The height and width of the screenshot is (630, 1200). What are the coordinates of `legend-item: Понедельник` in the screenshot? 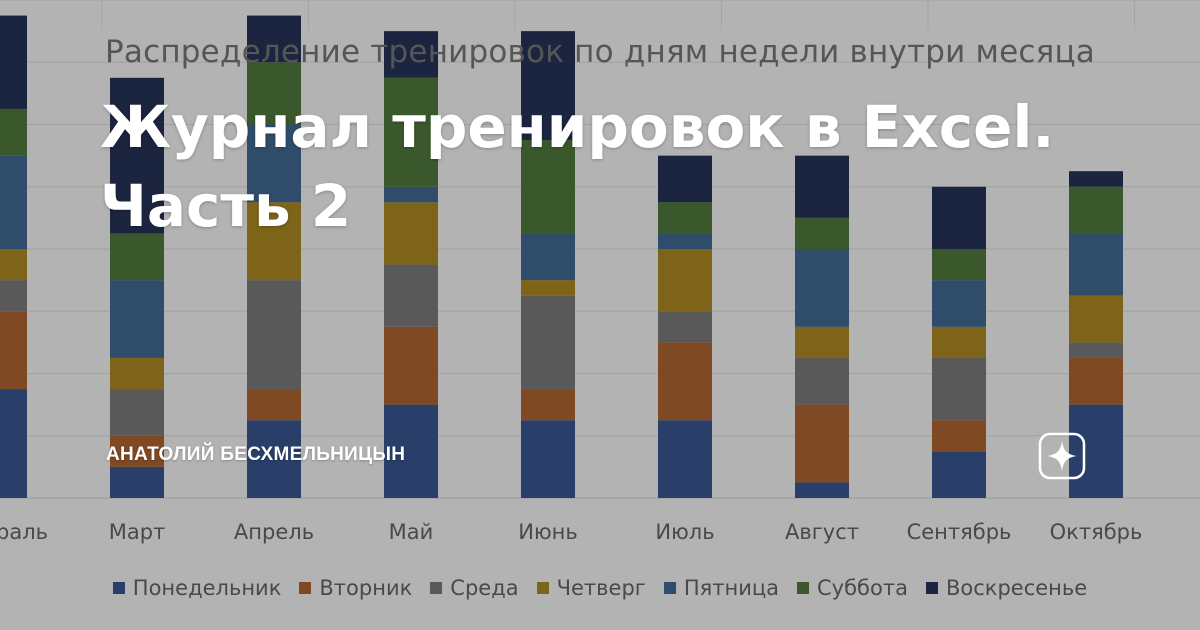 It's located at (197, 588).